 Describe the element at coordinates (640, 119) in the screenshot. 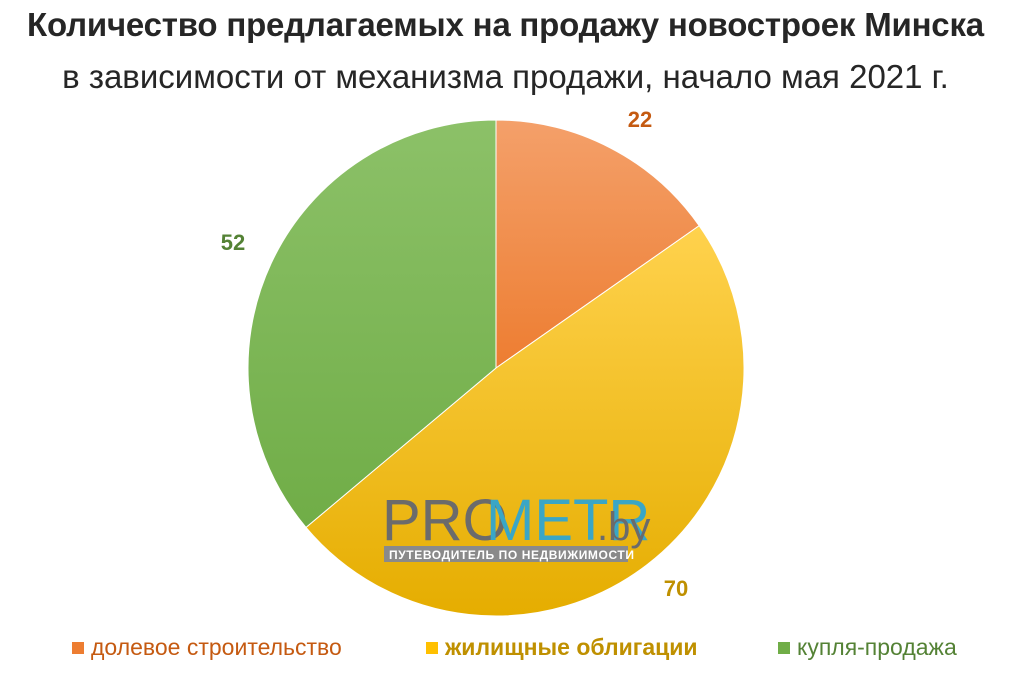

I see `data-label-dolevoe: 22` at that location.